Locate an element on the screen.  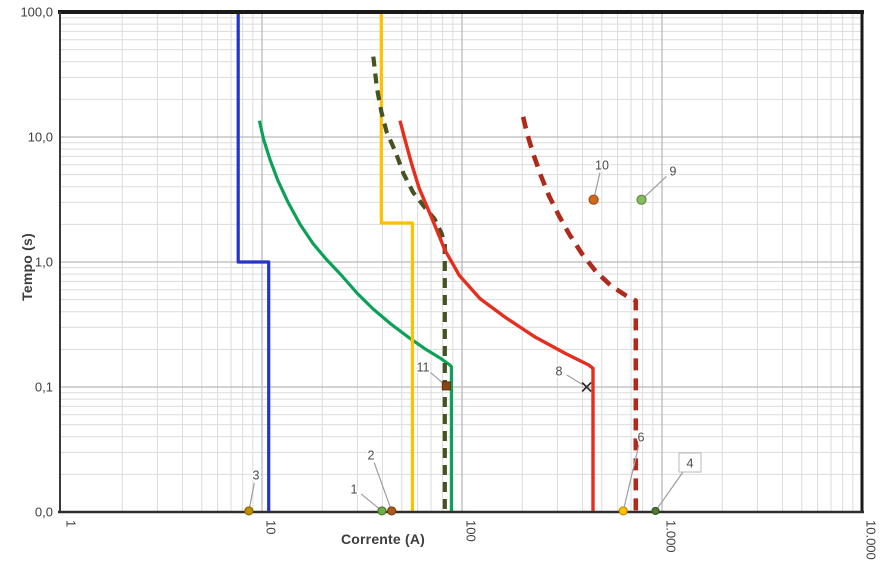
curve-fuse-olive-dashed is located at coordinates (409, 283).